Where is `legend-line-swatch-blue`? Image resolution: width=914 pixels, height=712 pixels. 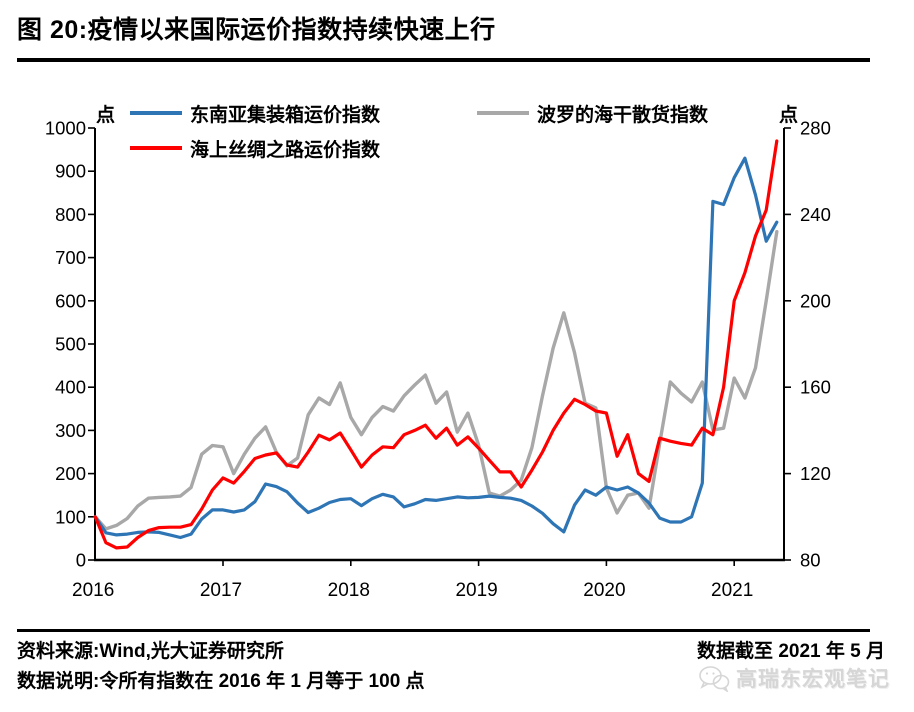
legend-line-swatch-blue is located at coordinates (156, 113).